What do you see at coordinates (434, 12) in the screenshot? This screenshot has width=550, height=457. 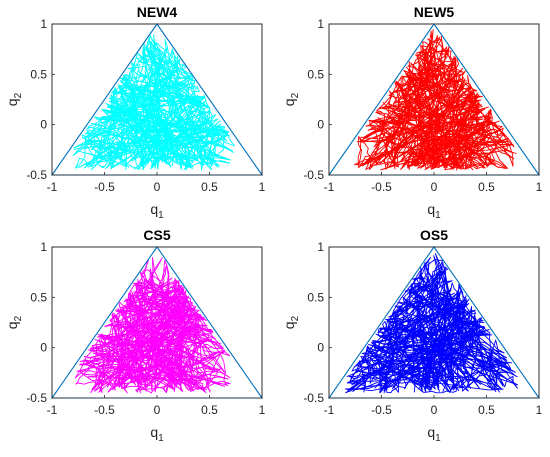 I see `subplot-title: NEW5` at bounding box center [434, 12].